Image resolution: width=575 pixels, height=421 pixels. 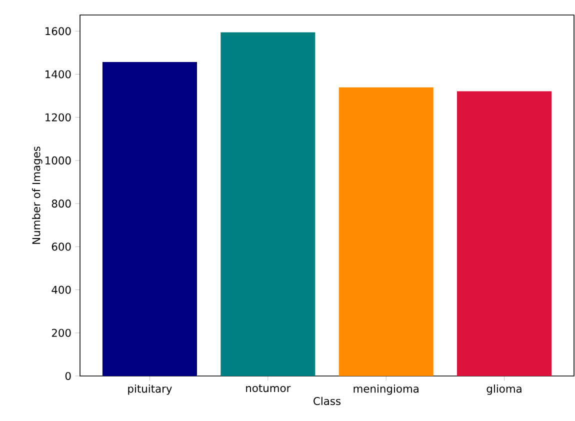 What do you see at coordinates (327, 401) in the screenshot?
I see `x-axis-title: Class` at bounding box center [327, 401].